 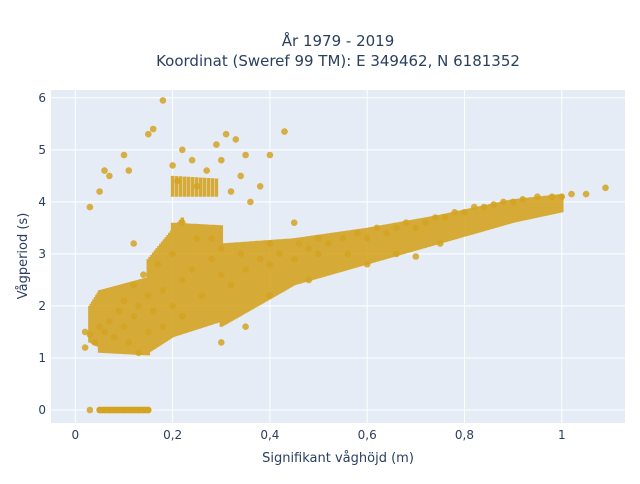 What do you see at coordinates (562, 435) in the screenshot?
I see `x-tick-label: 1` at bounding box center [562, 435].